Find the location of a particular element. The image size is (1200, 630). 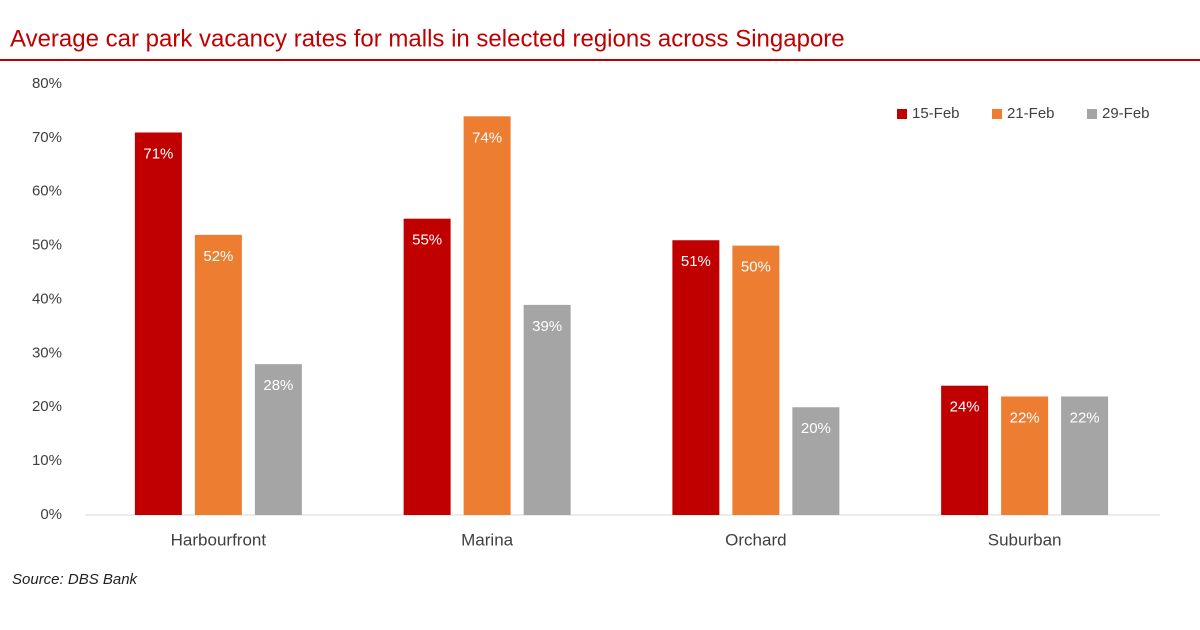

y-tick-label: 60% is located at coordinates (47, 191).